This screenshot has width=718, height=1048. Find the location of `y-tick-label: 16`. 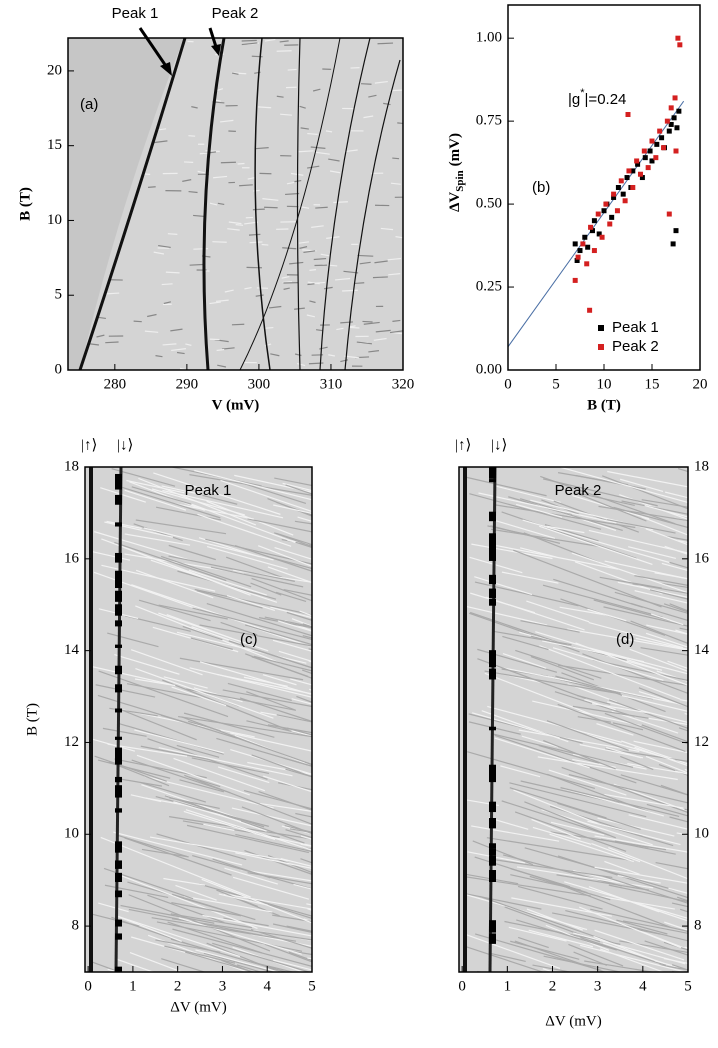

y-tick-label: 16 is located at coordinates (702, 558).